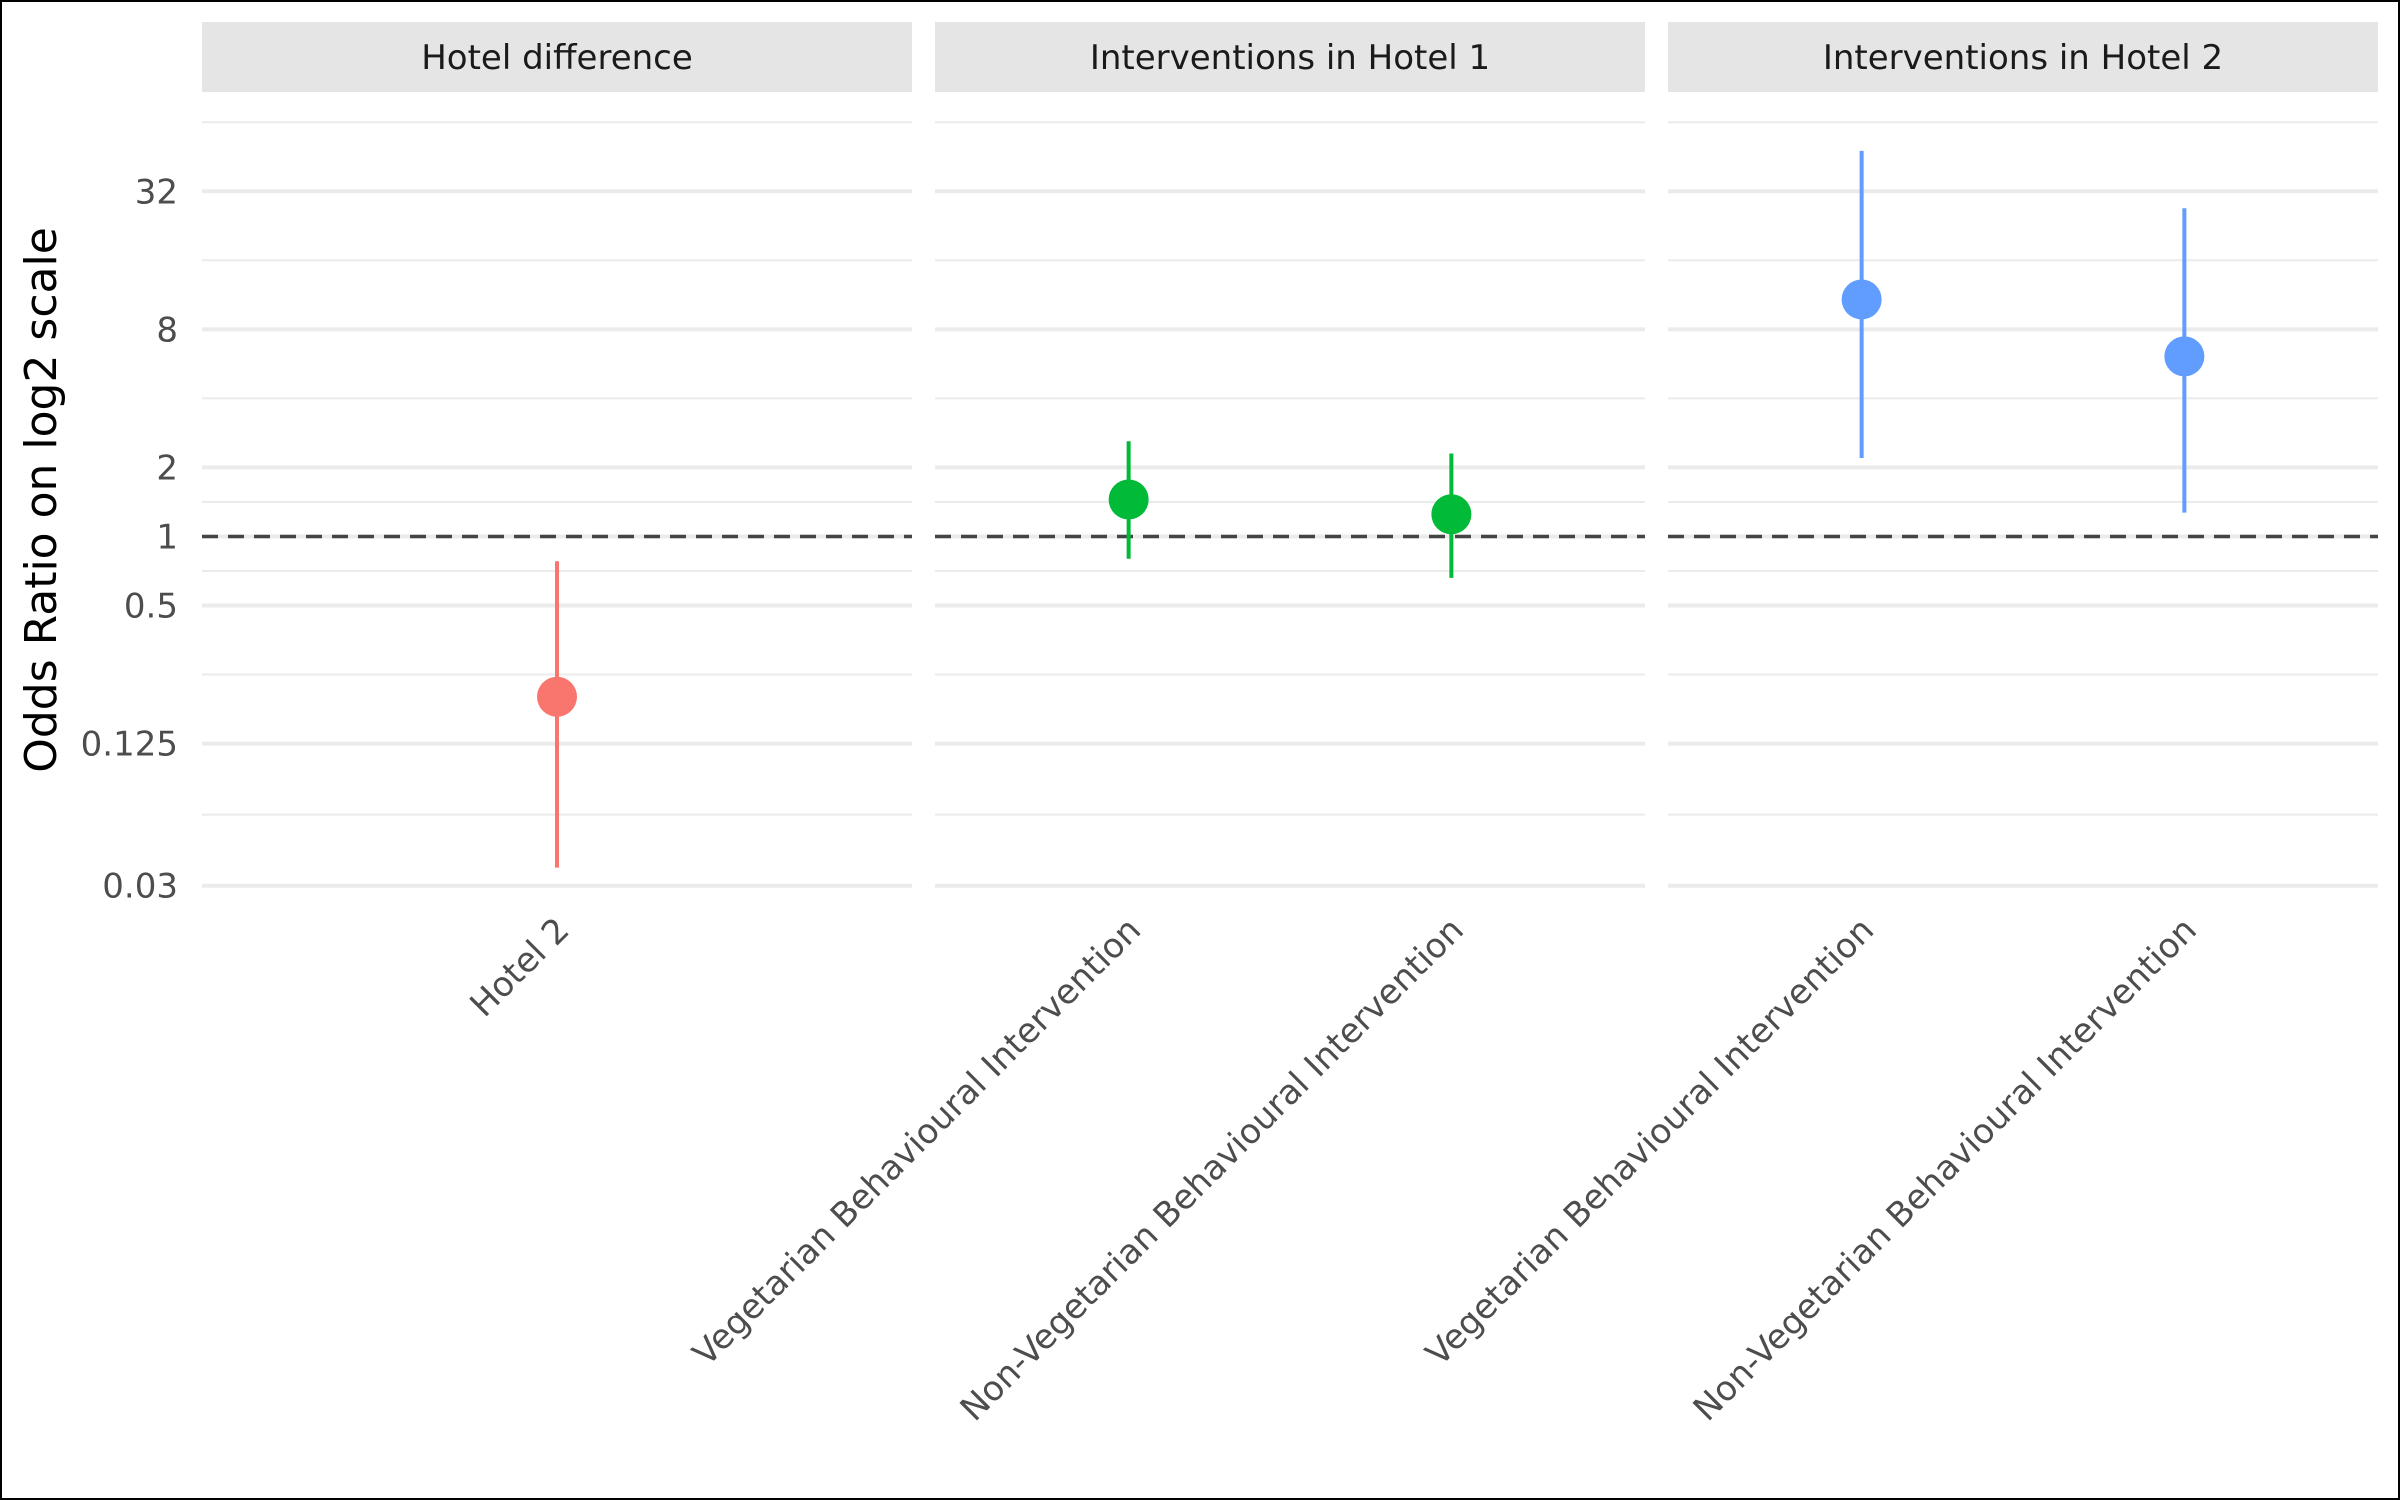 Image resolution: width=2400 pixels, height=1500 pixels. What do you see at coordinates (167, 330) in the screenshot?
I see `y-tick-label: 8` at bounding box center [167, 330].